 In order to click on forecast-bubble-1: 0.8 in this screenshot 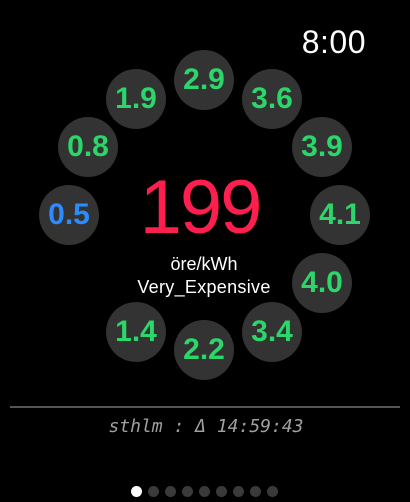, I will do `click(88, 147)`.